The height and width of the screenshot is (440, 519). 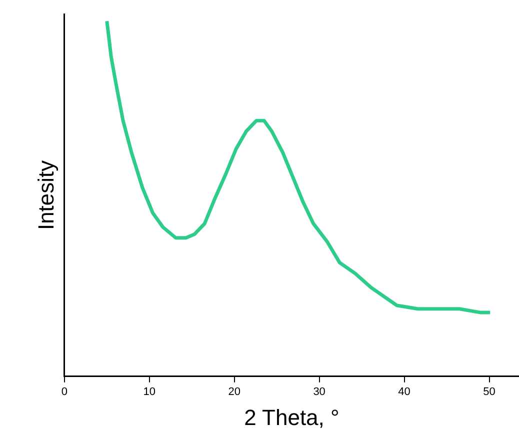 I want to click on x-tick-label: 30, so click(x=319, y=392).